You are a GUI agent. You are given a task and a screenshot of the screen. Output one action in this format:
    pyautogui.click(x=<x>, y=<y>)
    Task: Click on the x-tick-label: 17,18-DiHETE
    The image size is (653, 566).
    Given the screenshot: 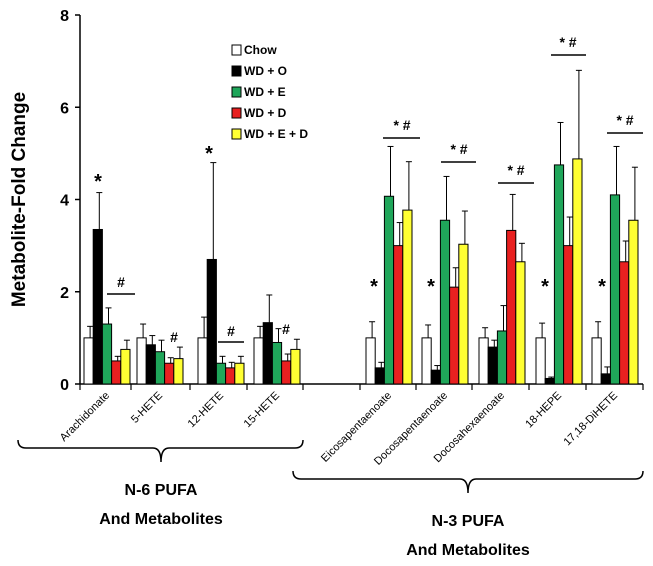 What is the action you would take?
    pyautogui.click(x=590, y=419)
    